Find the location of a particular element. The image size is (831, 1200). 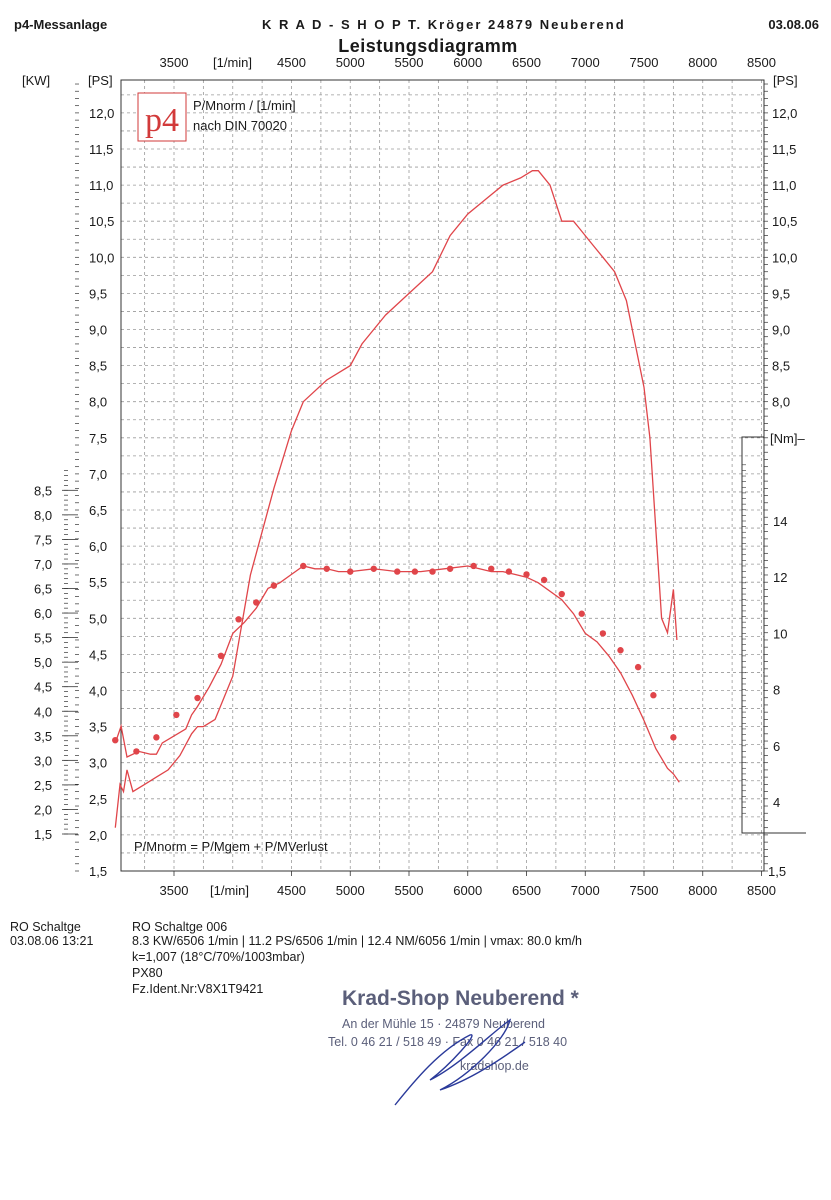

rpm-tick-bottom: 3500 is located at coordinates (174, 890).